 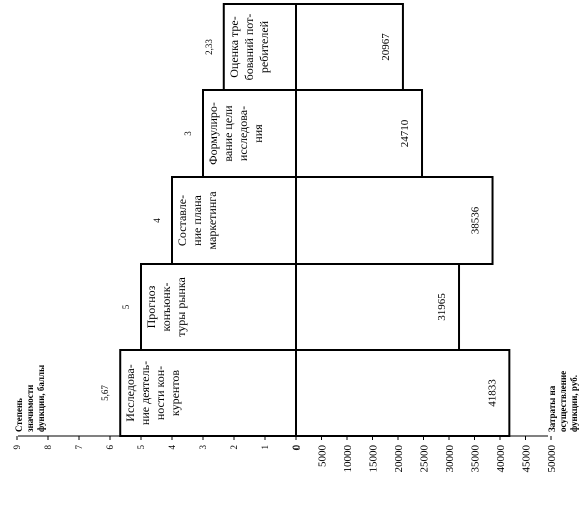 I want to click on importance-tick-label: 9, so click(x=17, y=447).